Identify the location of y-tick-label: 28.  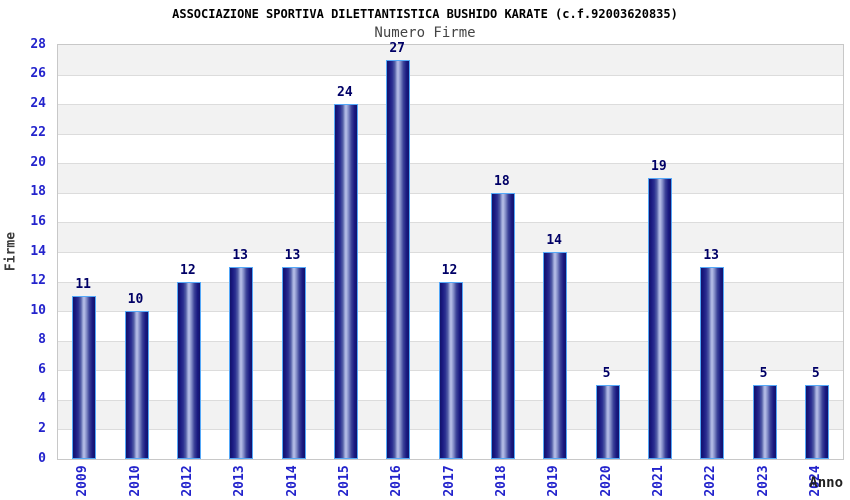
(38, 44).